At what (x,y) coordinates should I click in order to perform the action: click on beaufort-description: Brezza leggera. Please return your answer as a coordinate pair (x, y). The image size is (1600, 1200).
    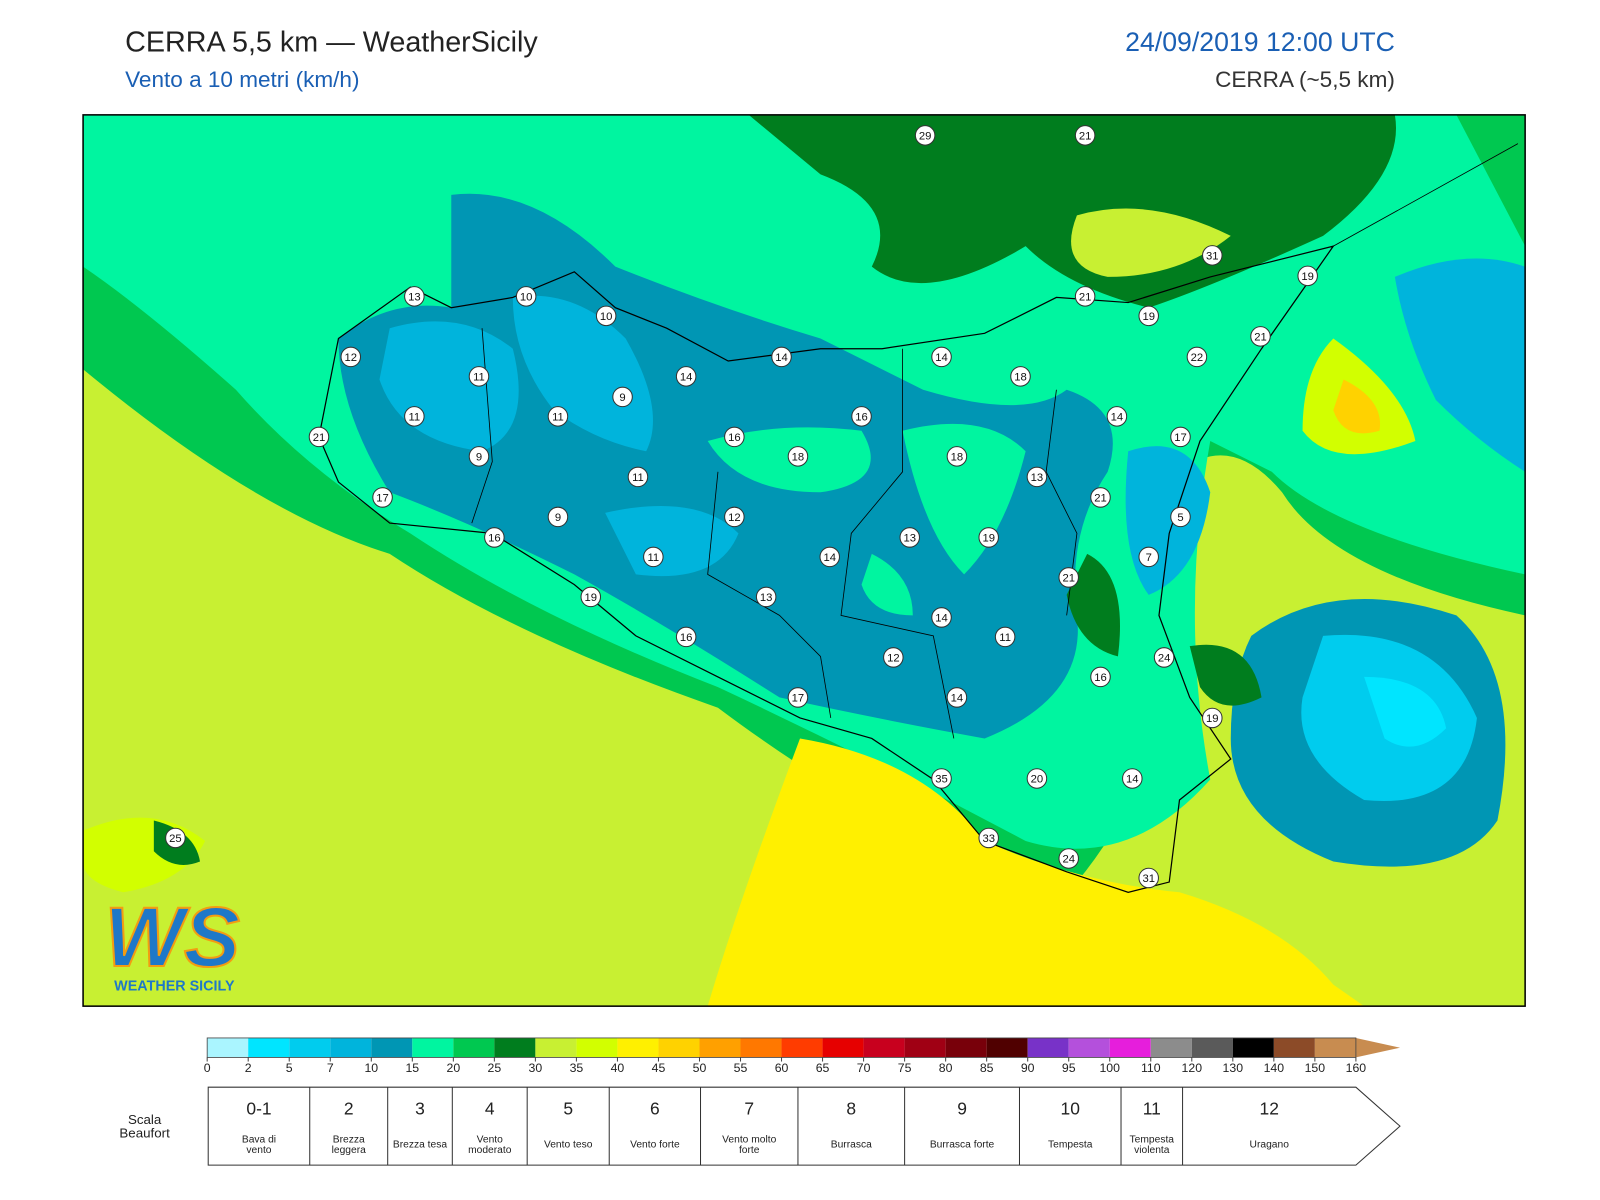
    Looking at the image, I should click on (348, 1145).